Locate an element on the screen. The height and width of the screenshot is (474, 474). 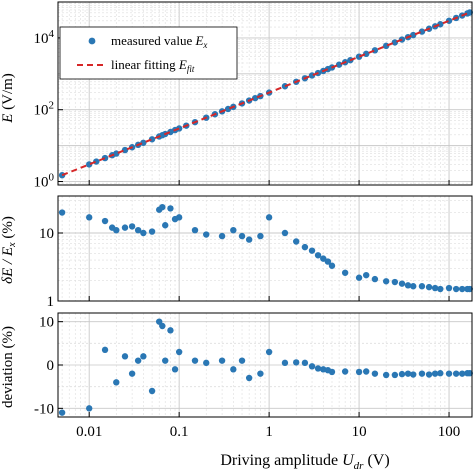
y-tick-label: 10⁰ is located at coordinates (44, 181).